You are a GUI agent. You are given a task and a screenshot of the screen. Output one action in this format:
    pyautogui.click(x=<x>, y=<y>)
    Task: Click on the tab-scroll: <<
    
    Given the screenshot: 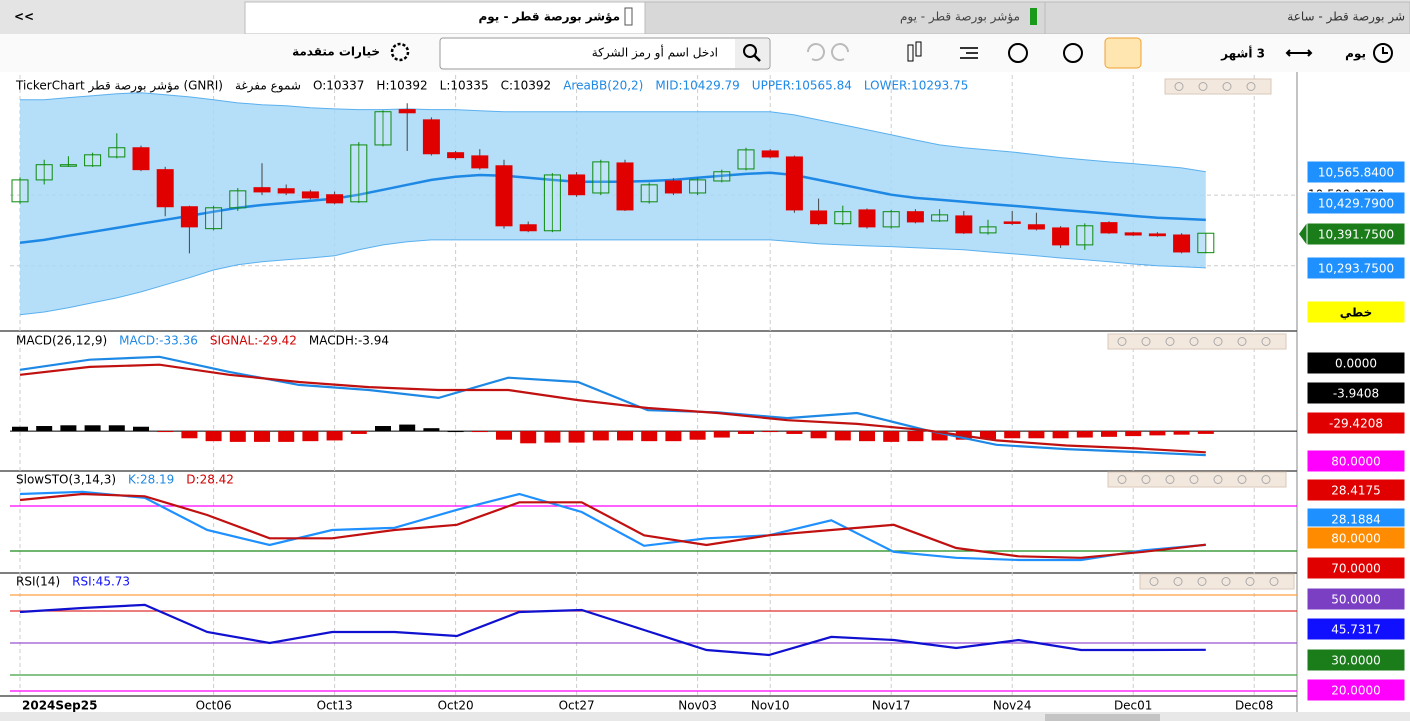 What is the action you would take?
    pyautogui.click(x=24, y=17)
    